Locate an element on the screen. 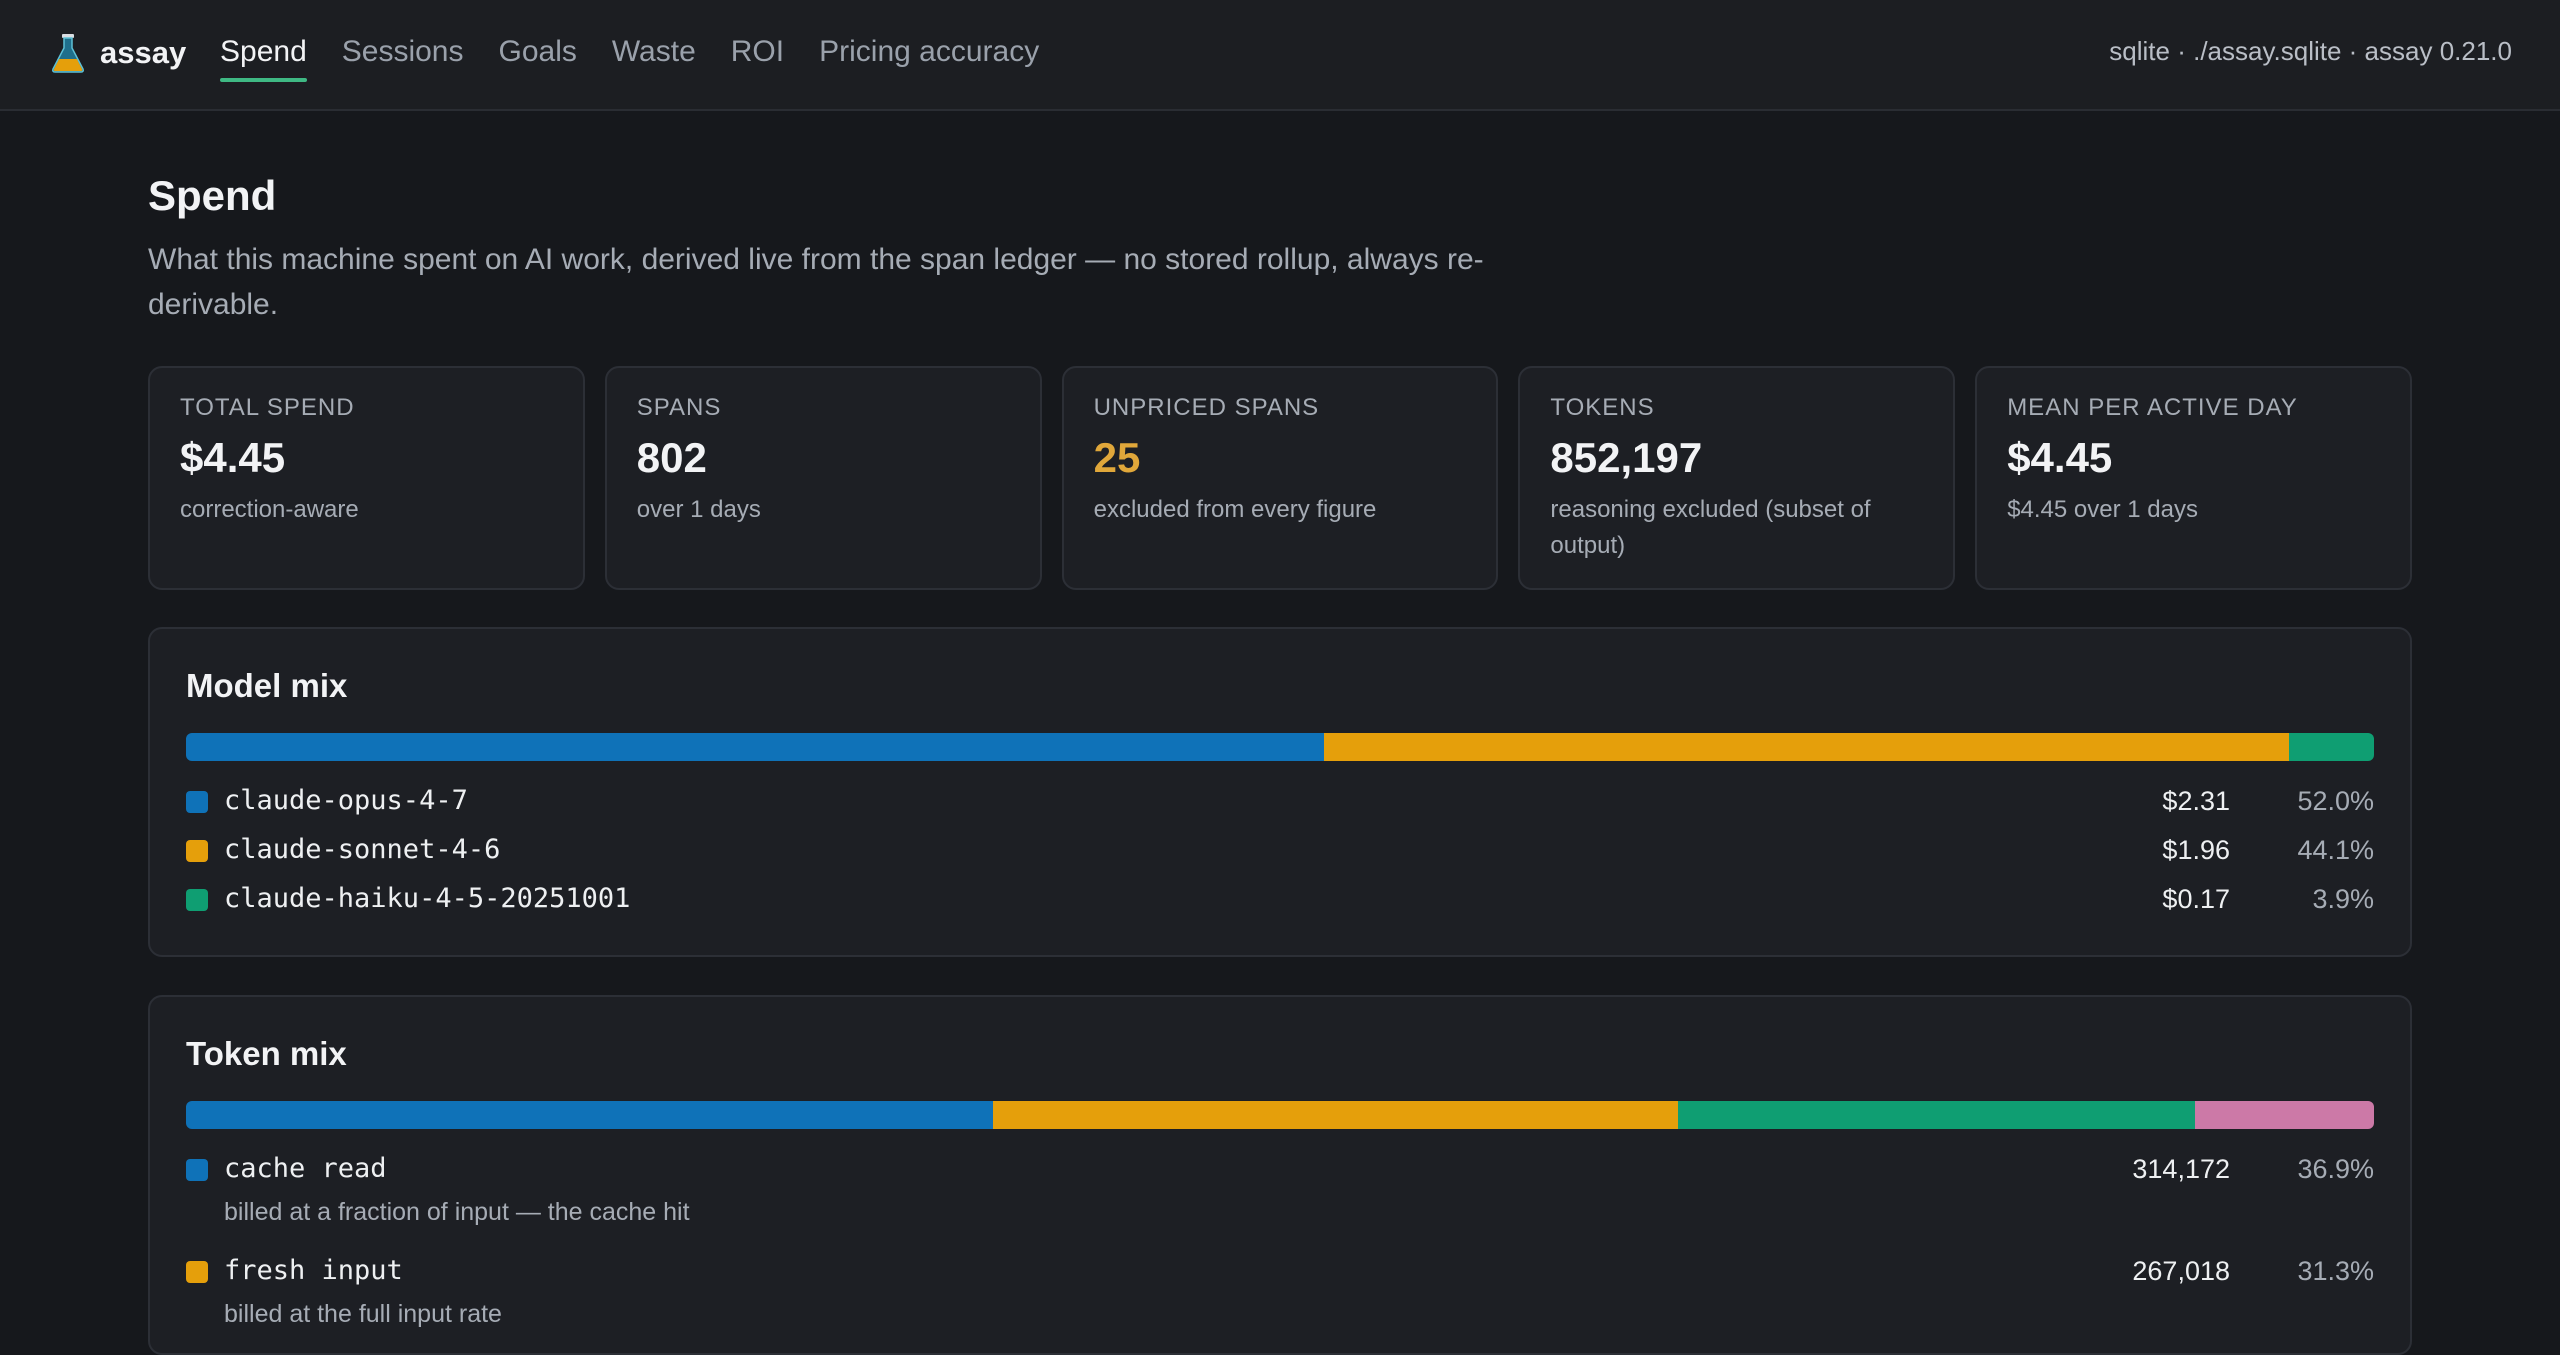 This screenshot has width=2560, height=1355. stat-label: UNPRICED SPANS is located at coordinates (1206, 407).